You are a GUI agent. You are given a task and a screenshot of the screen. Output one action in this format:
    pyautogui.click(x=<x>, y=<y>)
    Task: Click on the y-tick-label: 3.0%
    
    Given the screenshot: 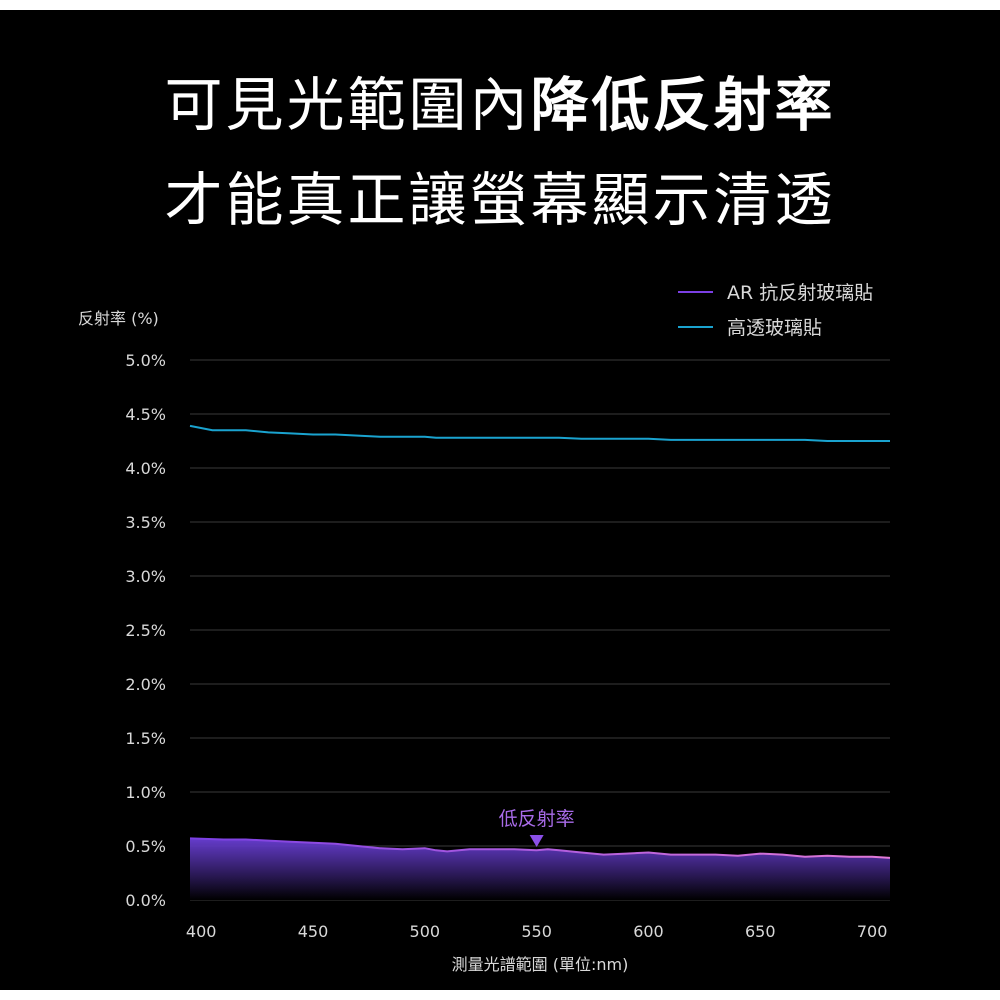 What is the action you would take?
    pyautogui.click(x=145, y=576)
    